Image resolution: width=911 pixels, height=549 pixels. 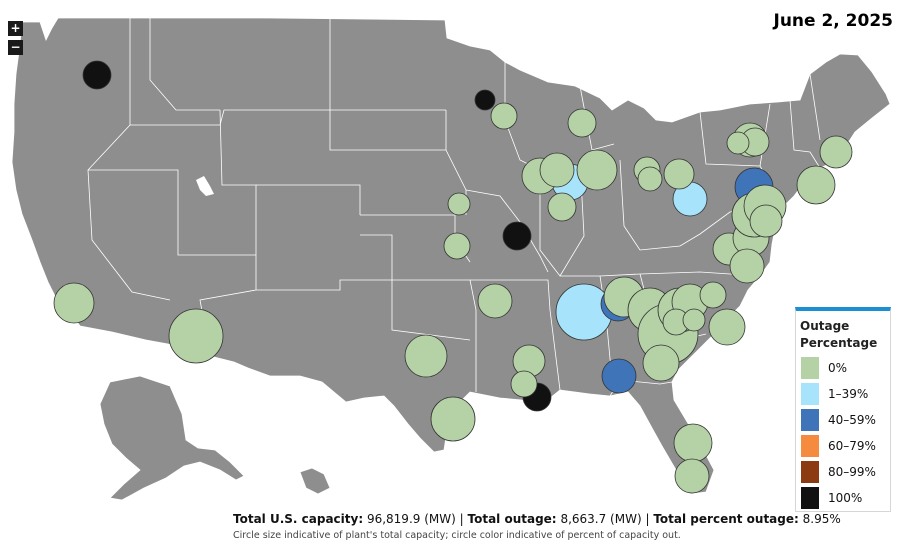 What do you see at coordinates (821, 519) in the screenshot?
I see `percent-outage-value: 8.95%` at bounding box center [821, 519].